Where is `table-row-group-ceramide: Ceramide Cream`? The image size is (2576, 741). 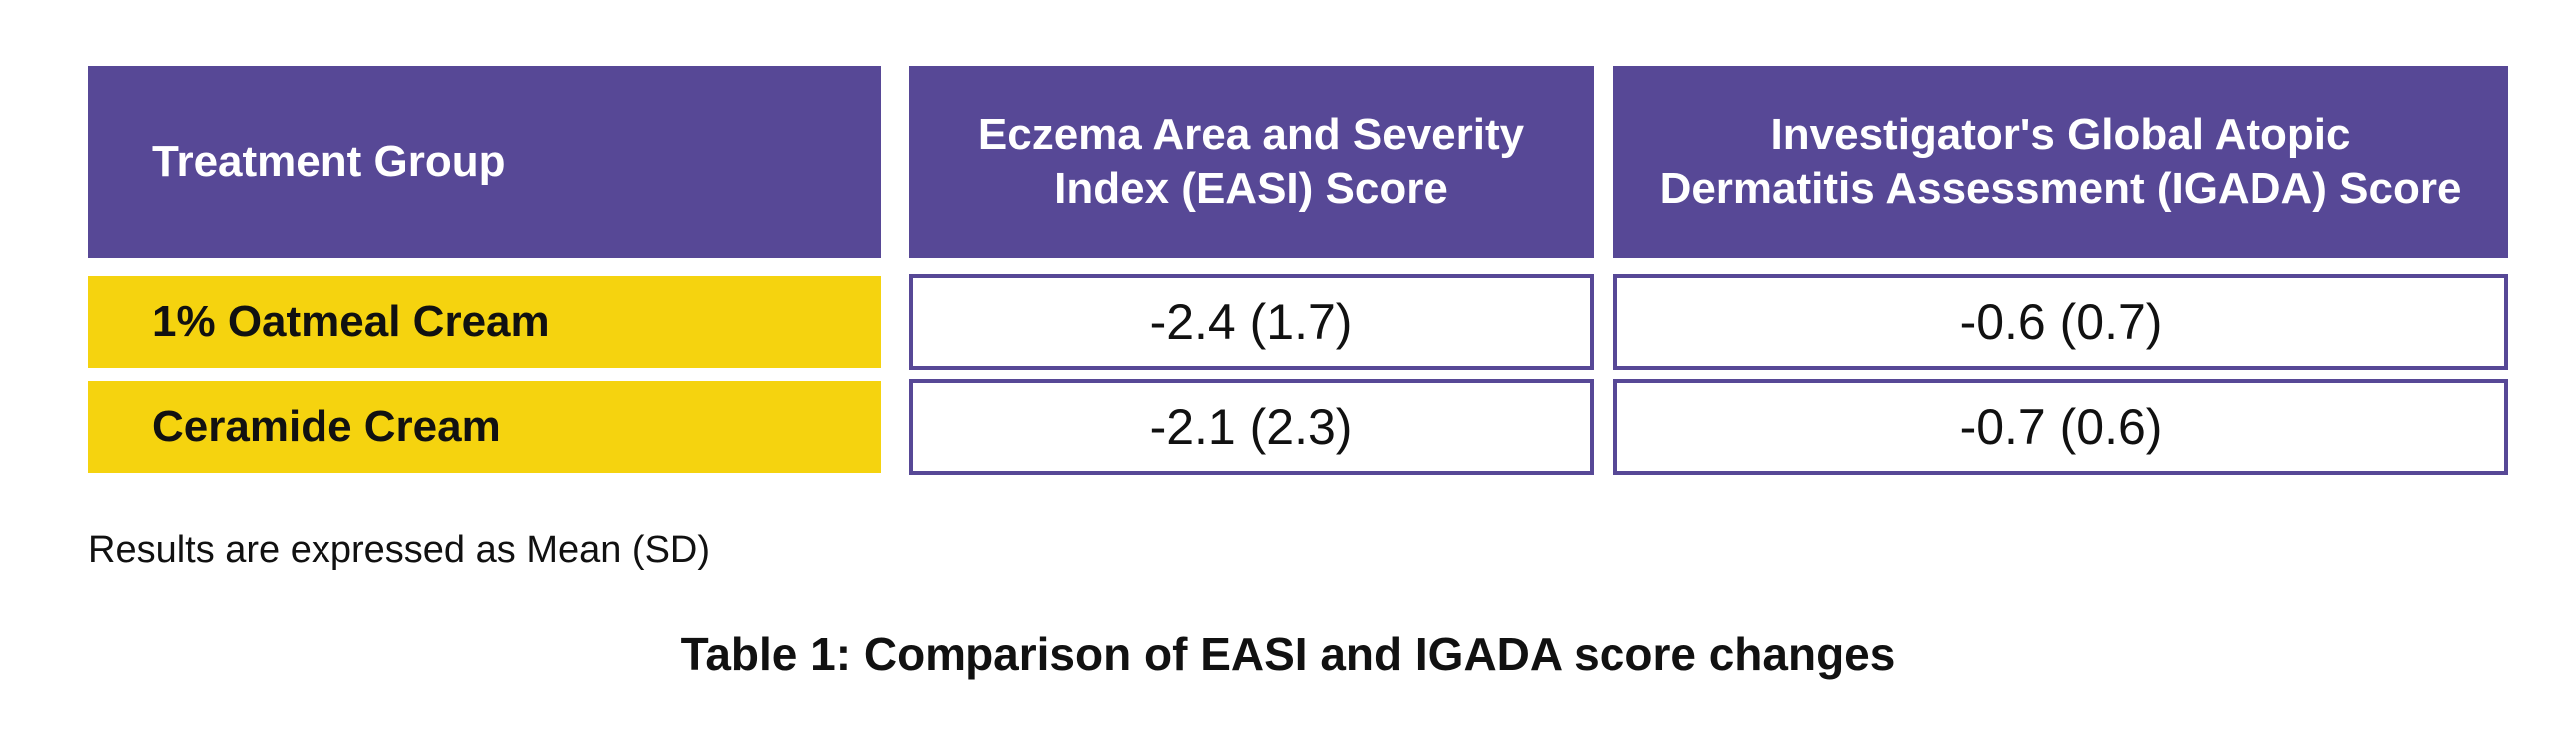 table-row-group-ceramide: Ceramide Cream is located at coordinates (485, 427).